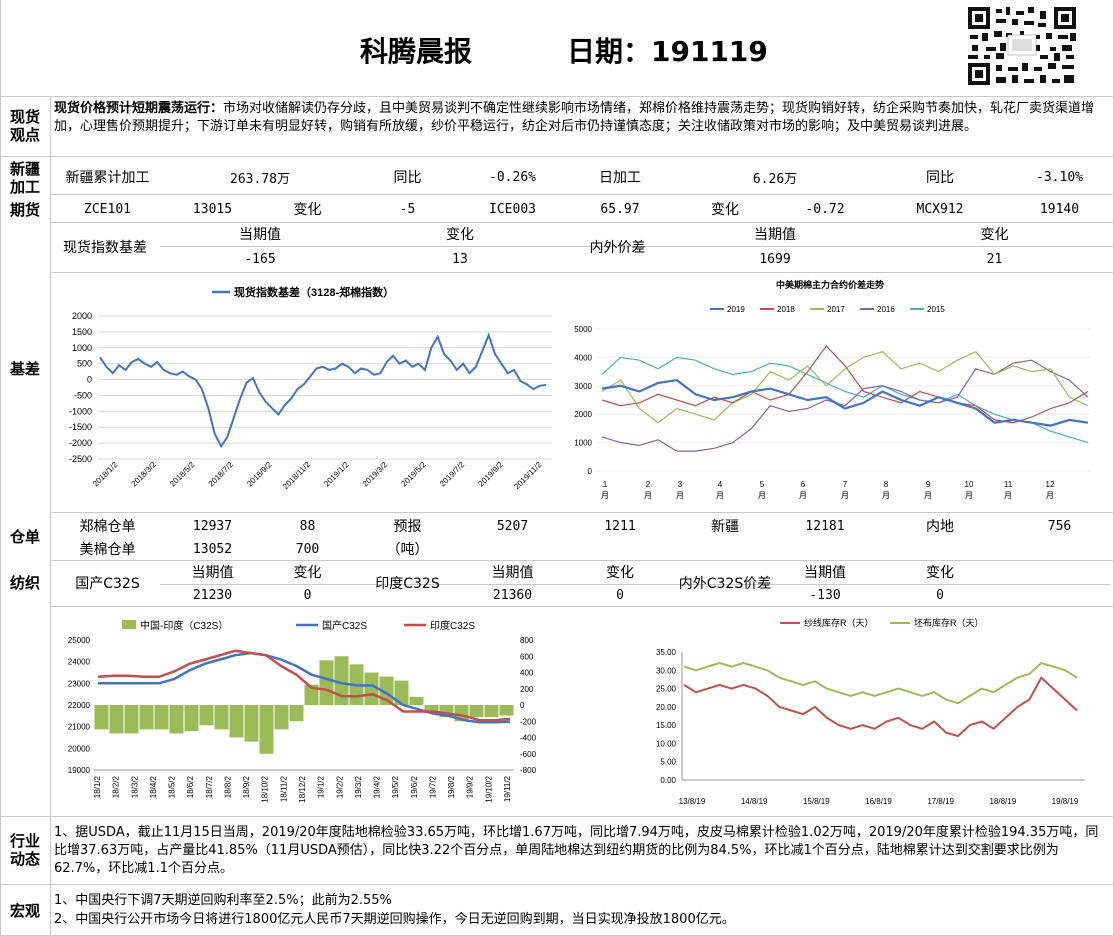  I want to click on x-tick-label: 16/8/19, so click(878, 801).